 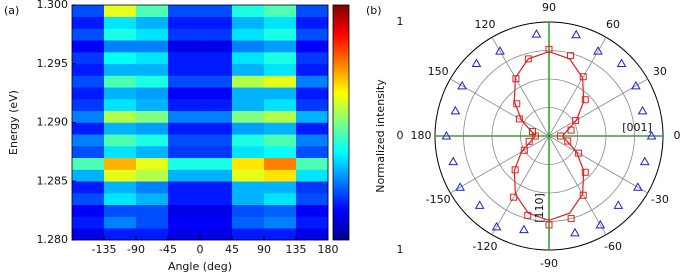 What do you see at coordinates (400, 135) in the screenshot?
I see `r-tick-label: 0` at bounding box center [400, 135].